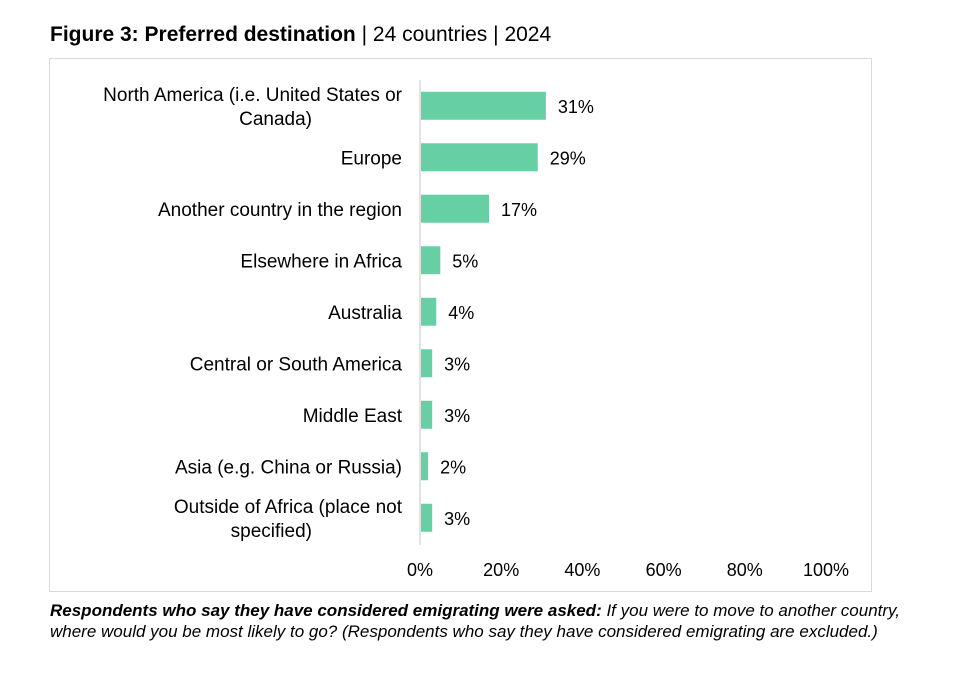  I want to click on category-label: Another country in the region, so click(280, 210).